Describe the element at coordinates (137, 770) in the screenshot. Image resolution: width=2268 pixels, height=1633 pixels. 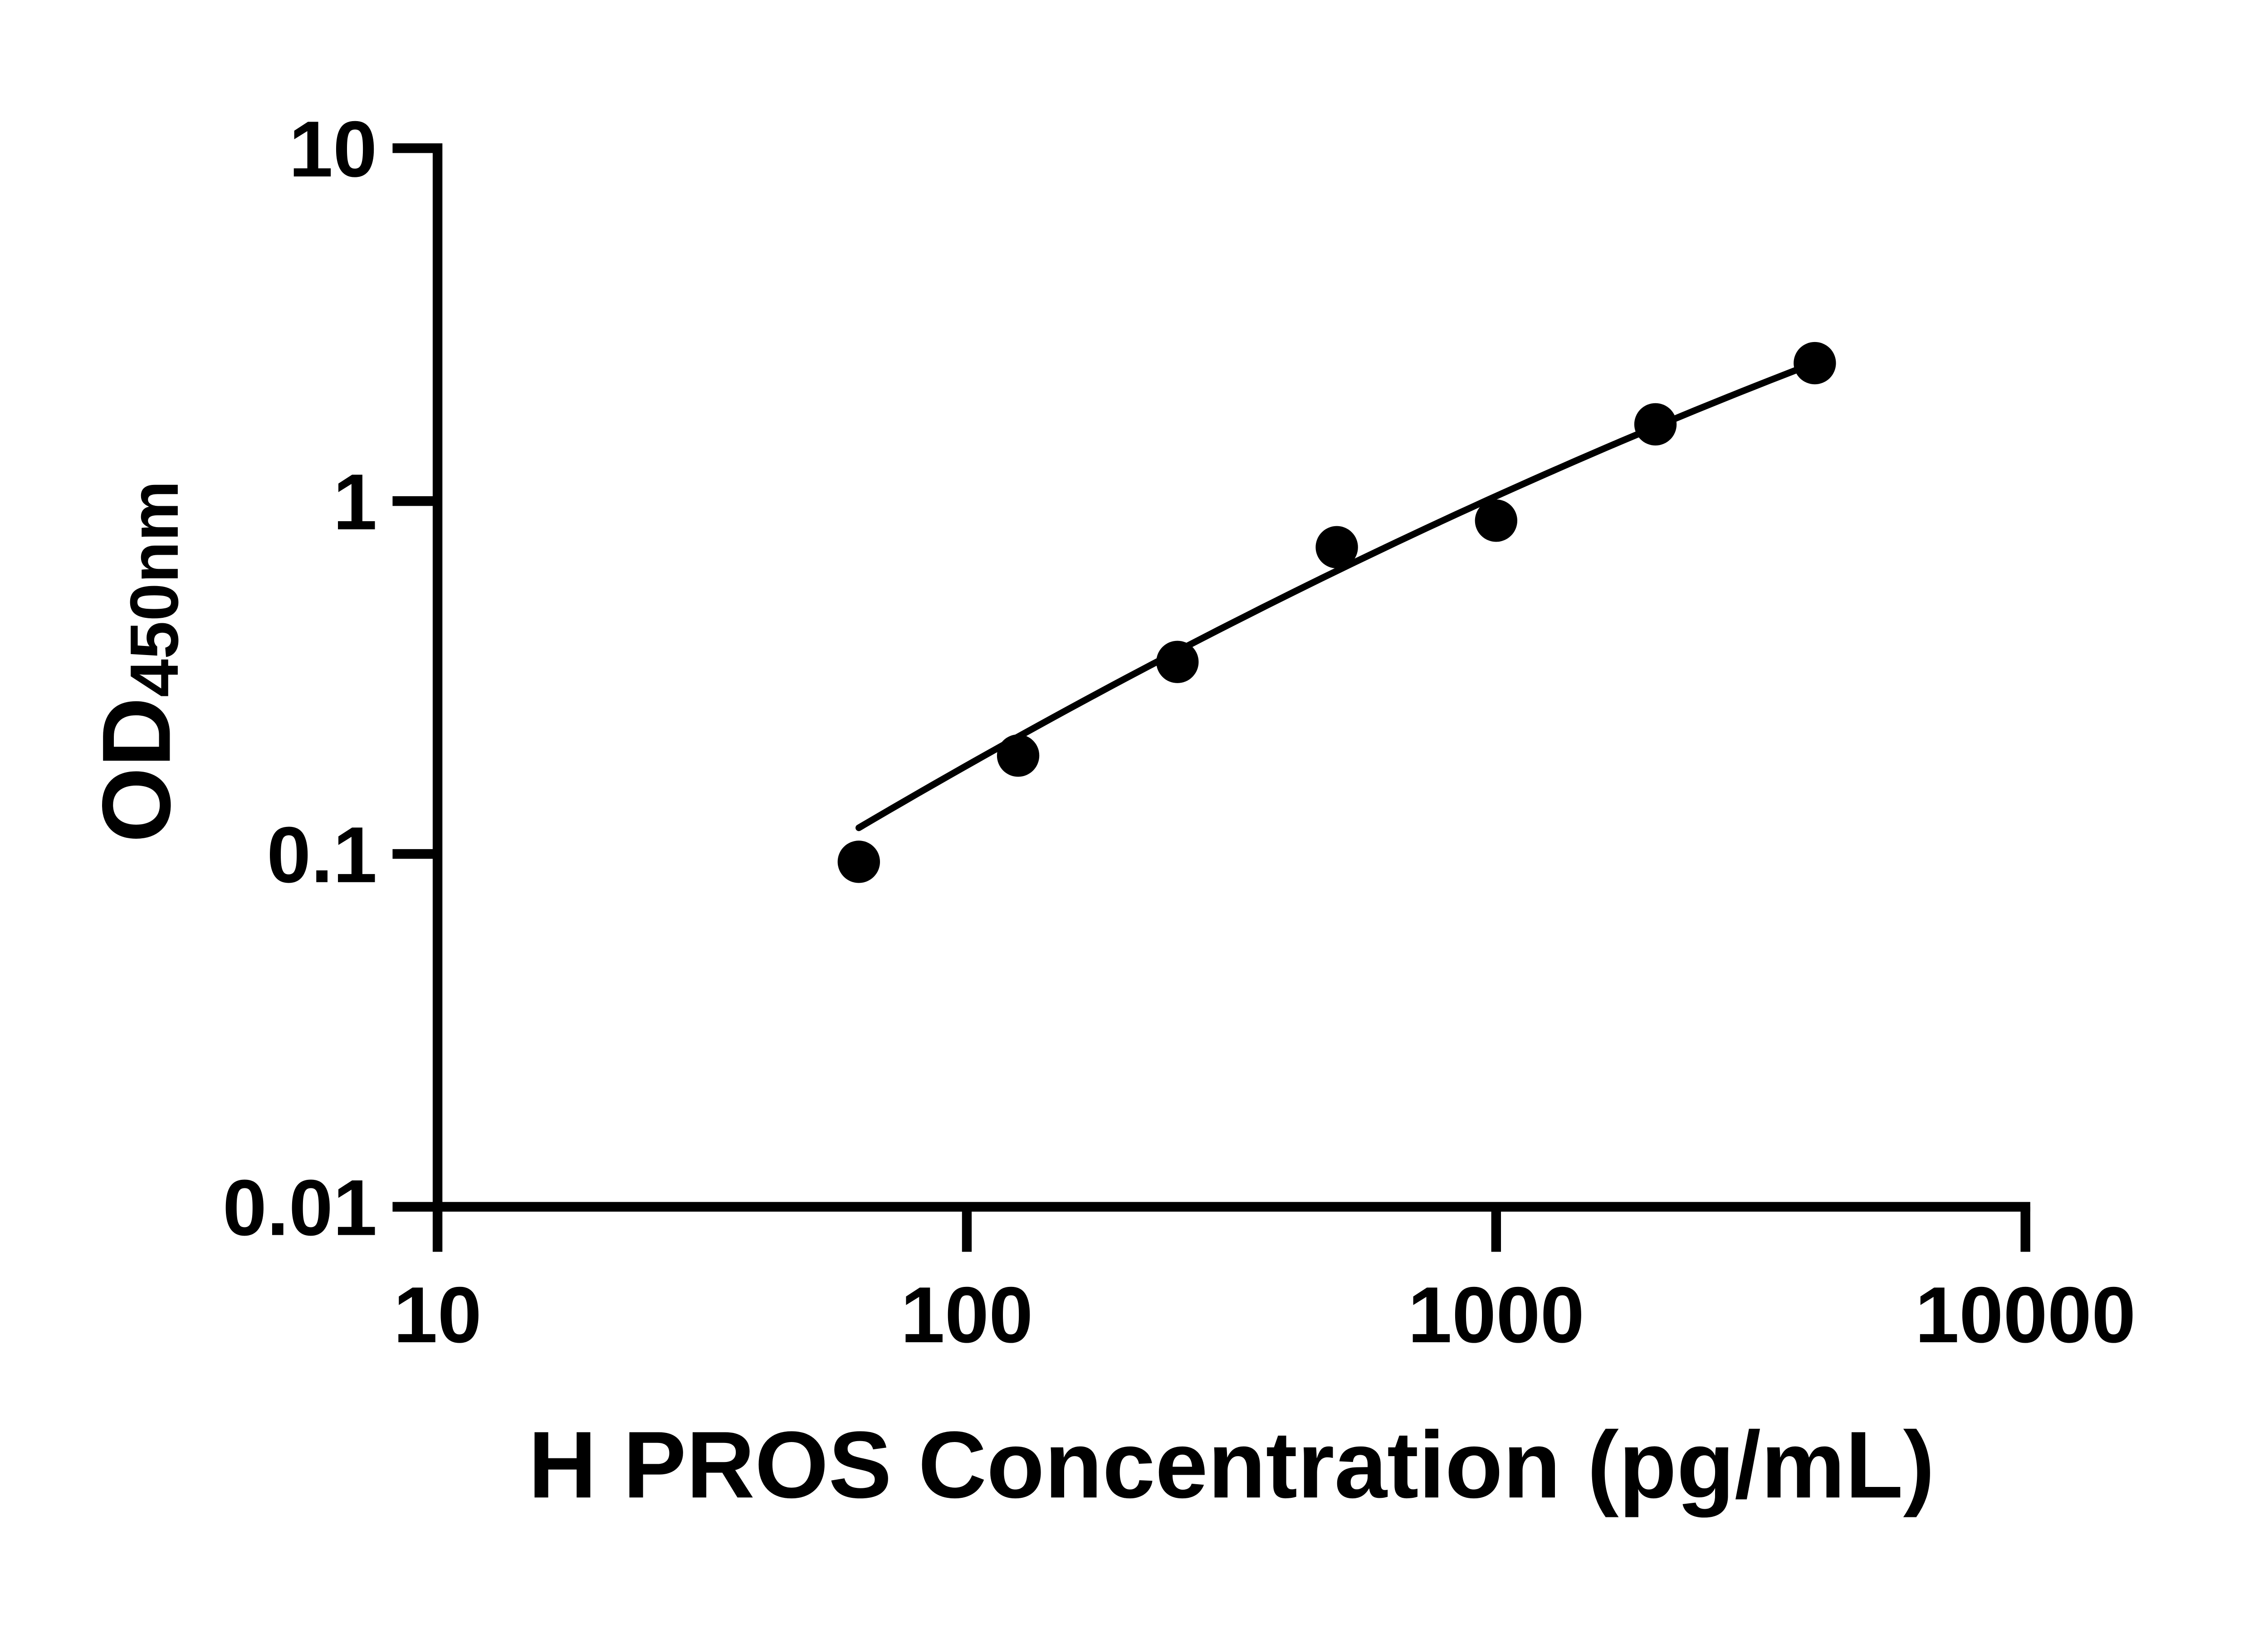
I see `y-axis-title-main: OD` at that location.